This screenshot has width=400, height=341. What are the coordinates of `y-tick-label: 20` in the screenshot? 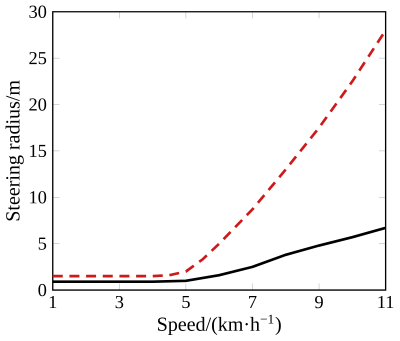 It's located at (37, 104).